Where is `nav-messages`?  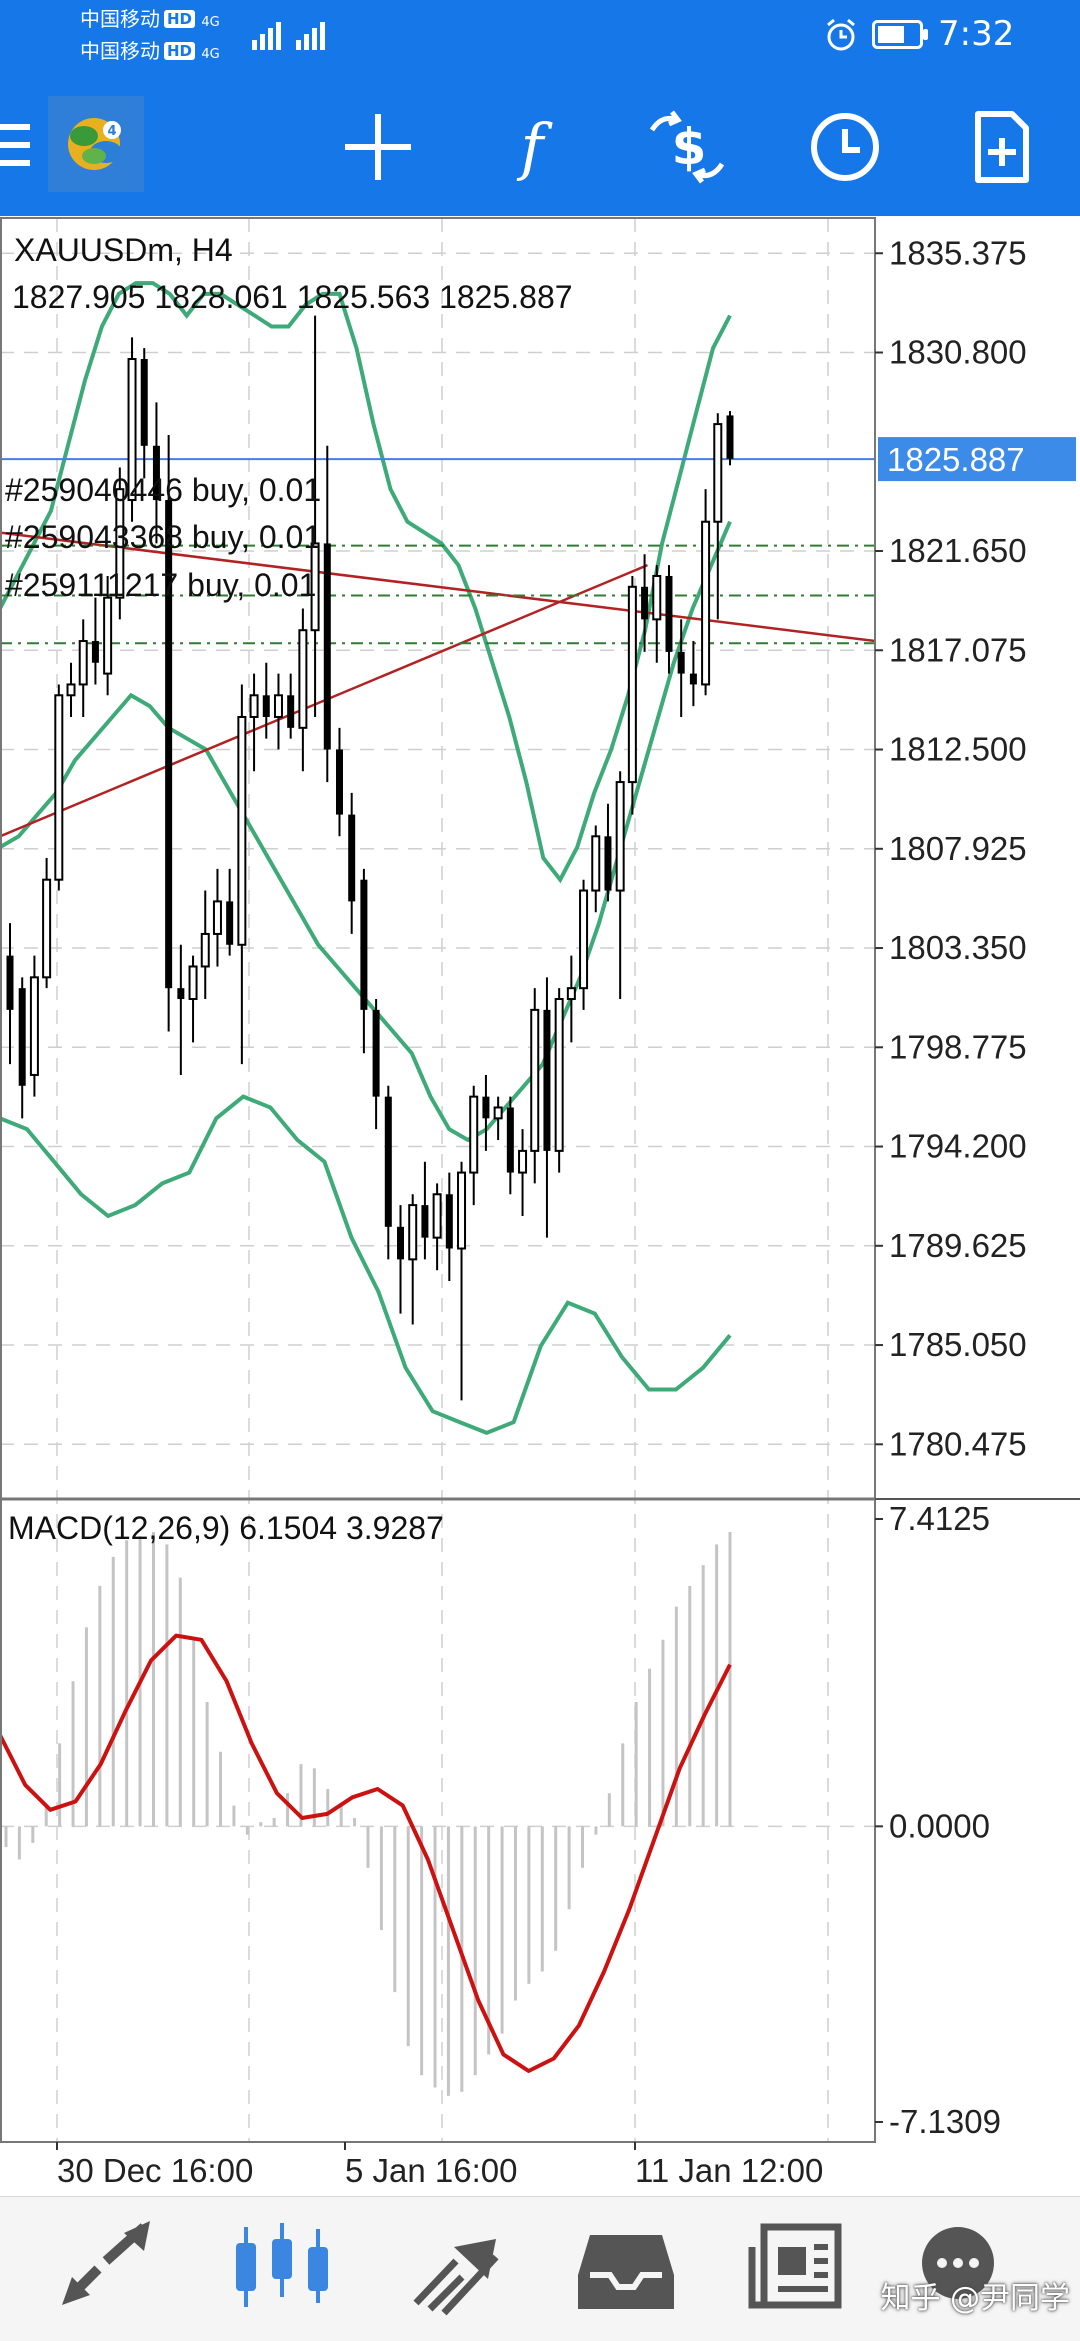 nav-messages is located at coordinates (964, 2267).